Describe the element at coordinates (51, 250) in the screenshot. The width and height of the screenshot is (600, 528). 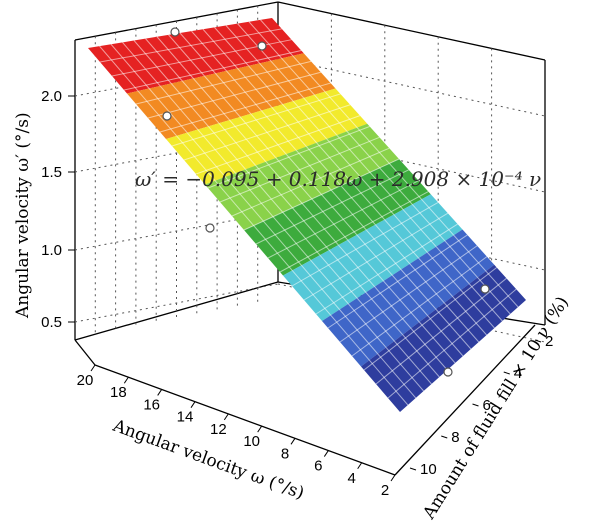
I see `z-tick-label: 1.0` at that location.